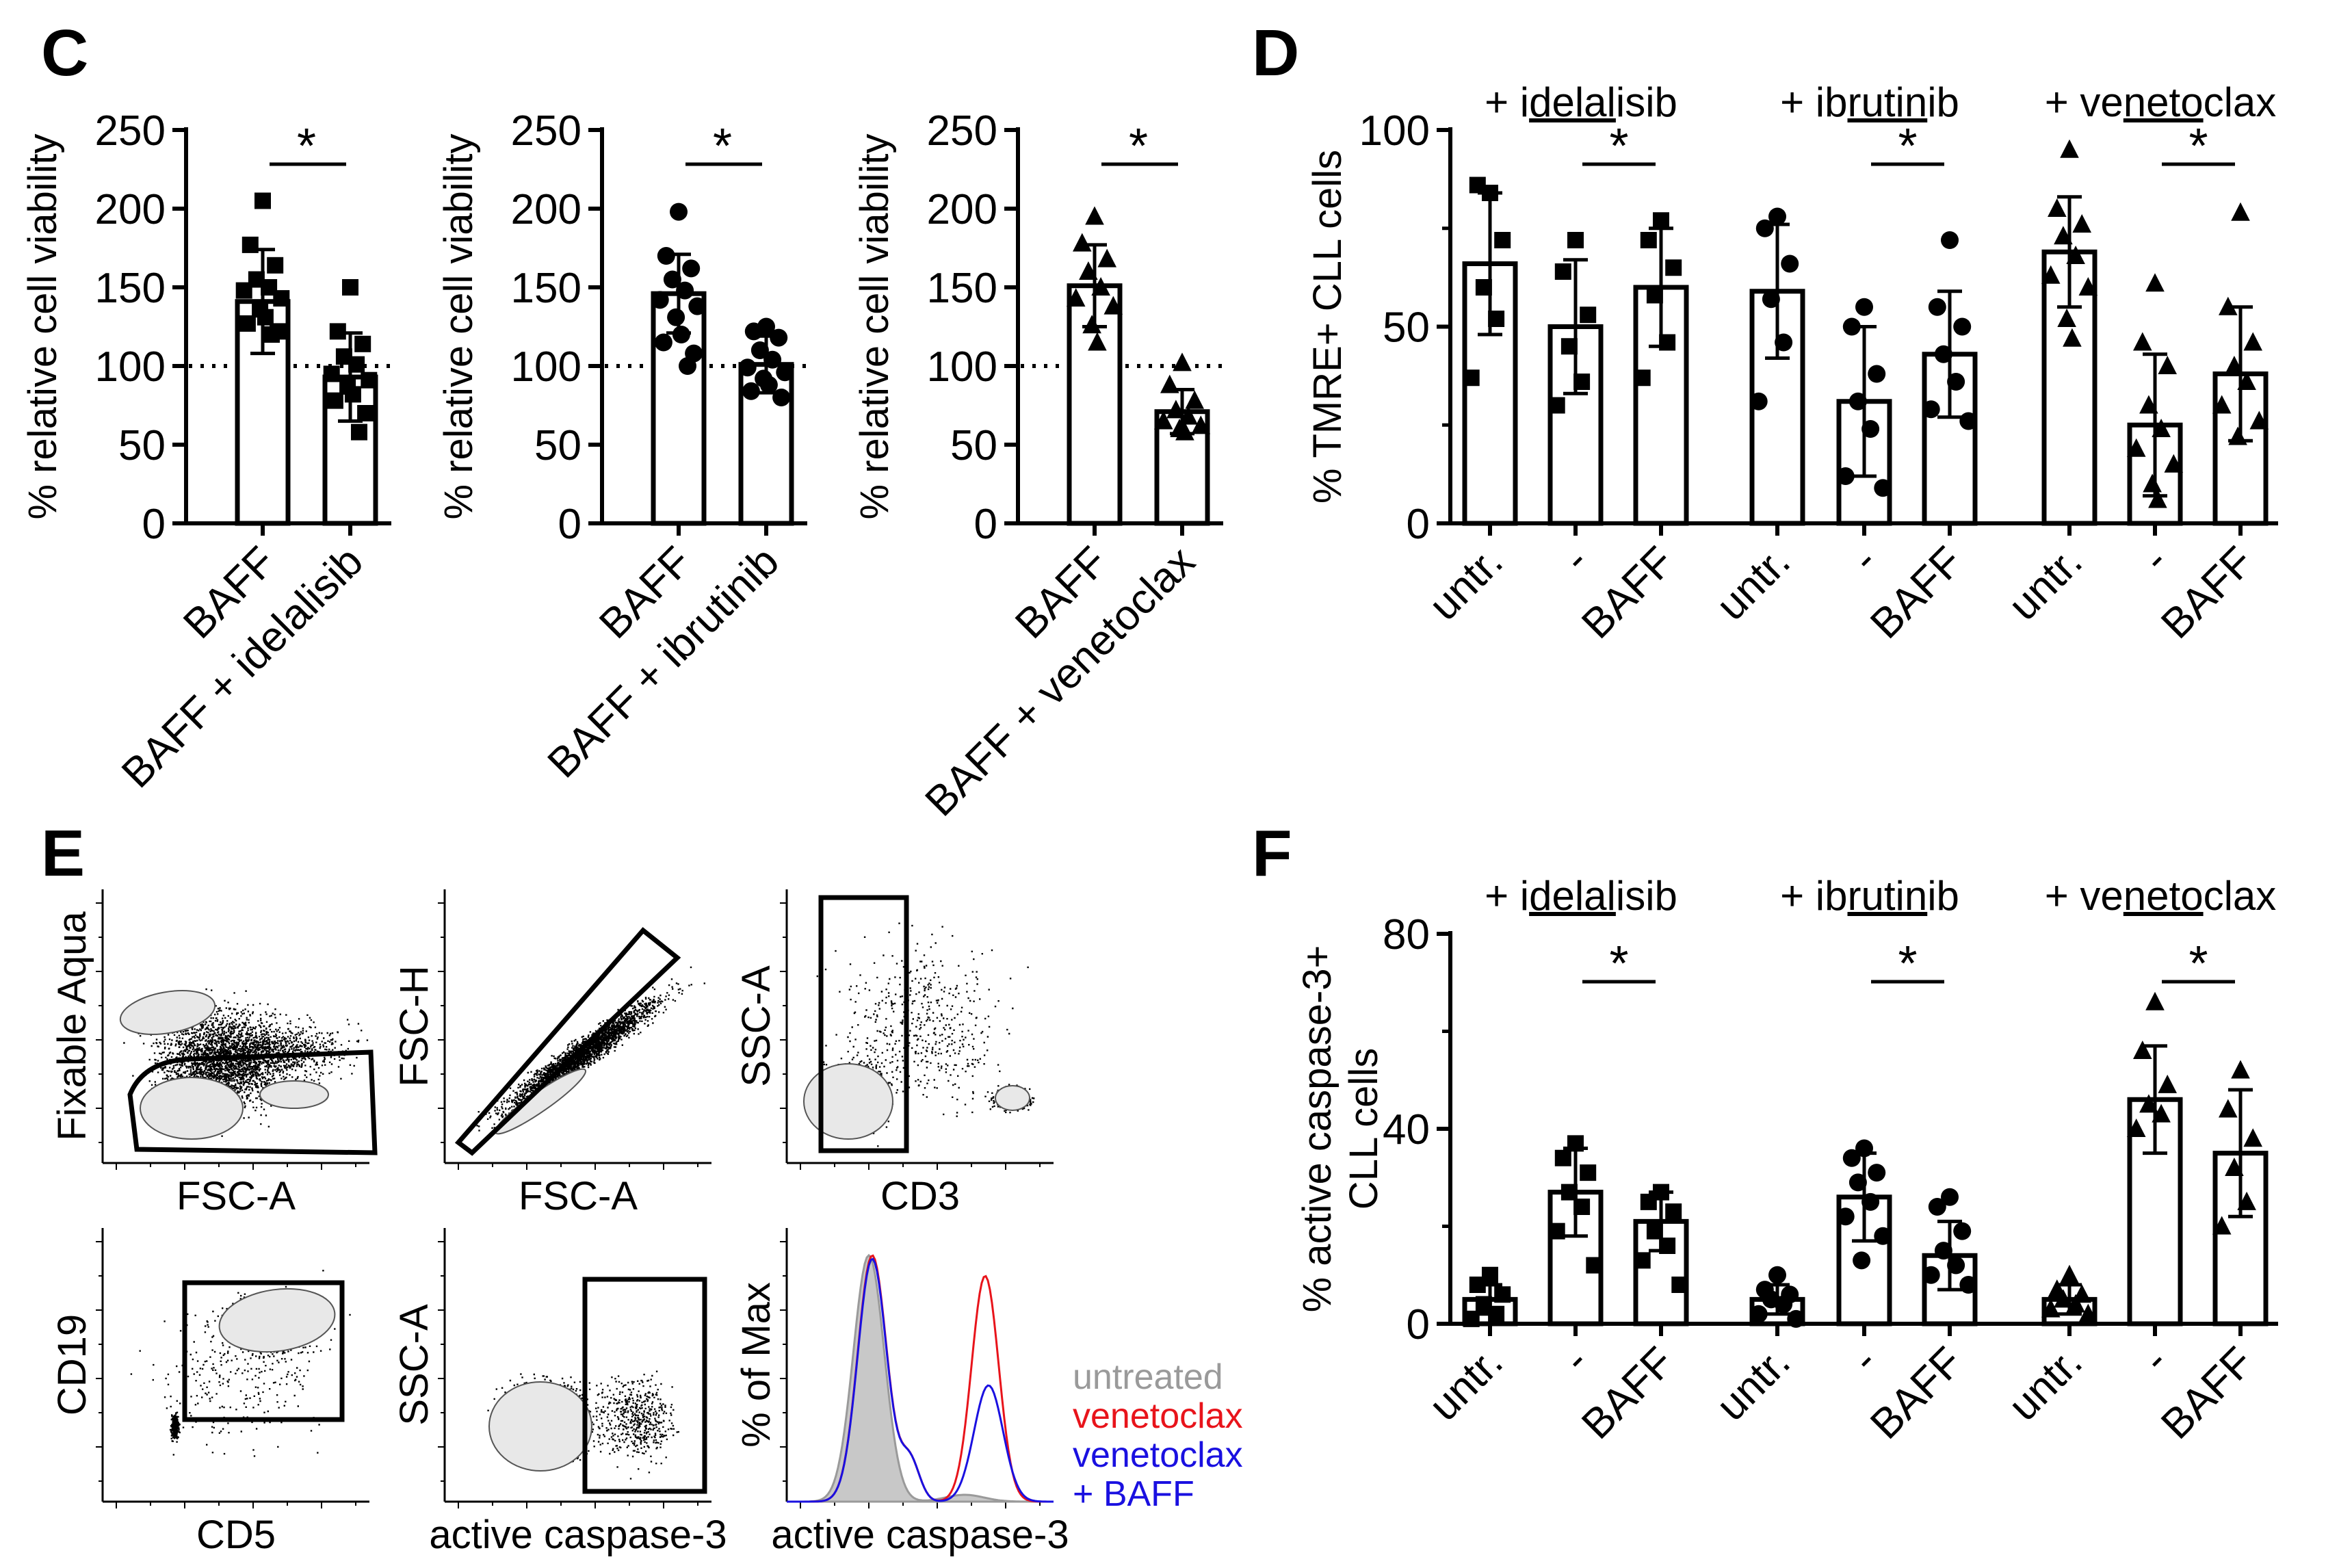 This screenshot has height=1568, width=2352. I want to click on y-tick-label: 200, so click(130, 209).